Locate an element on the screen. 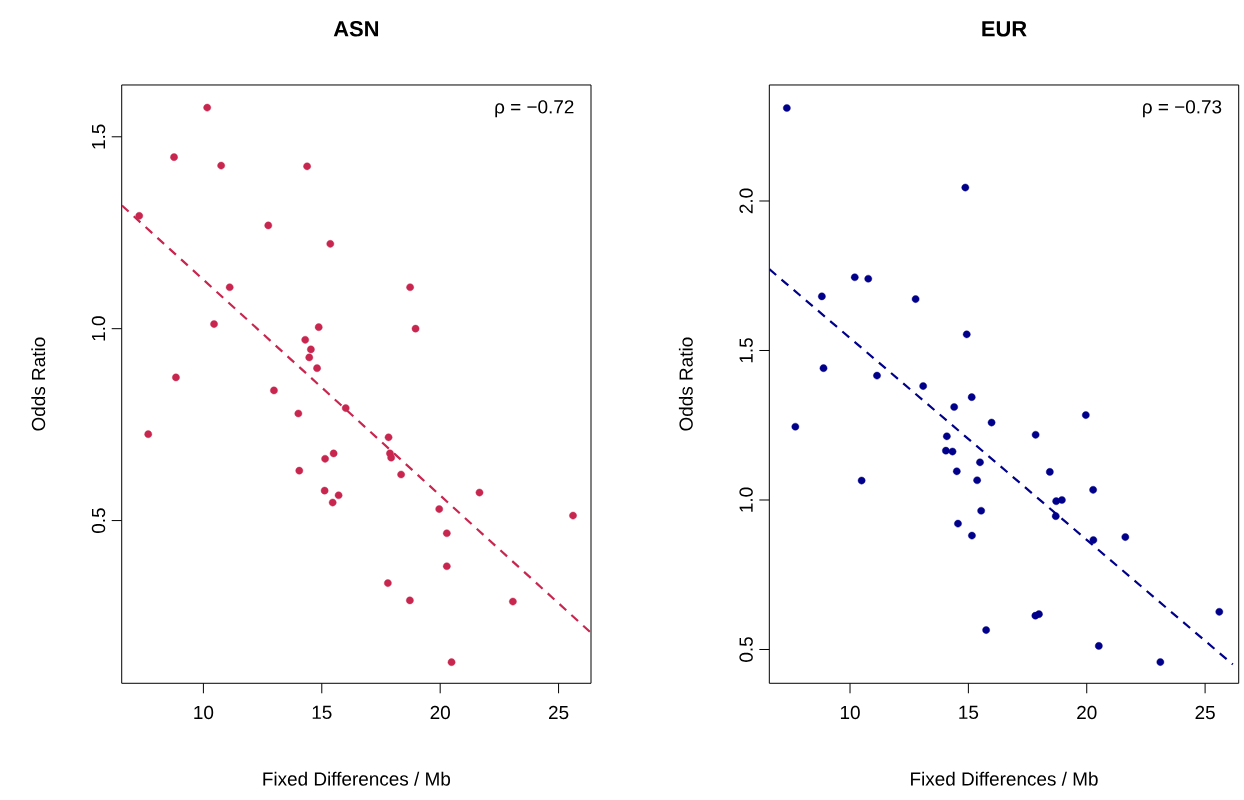  chart-title: EUR is located at coordinates (1004, 29).